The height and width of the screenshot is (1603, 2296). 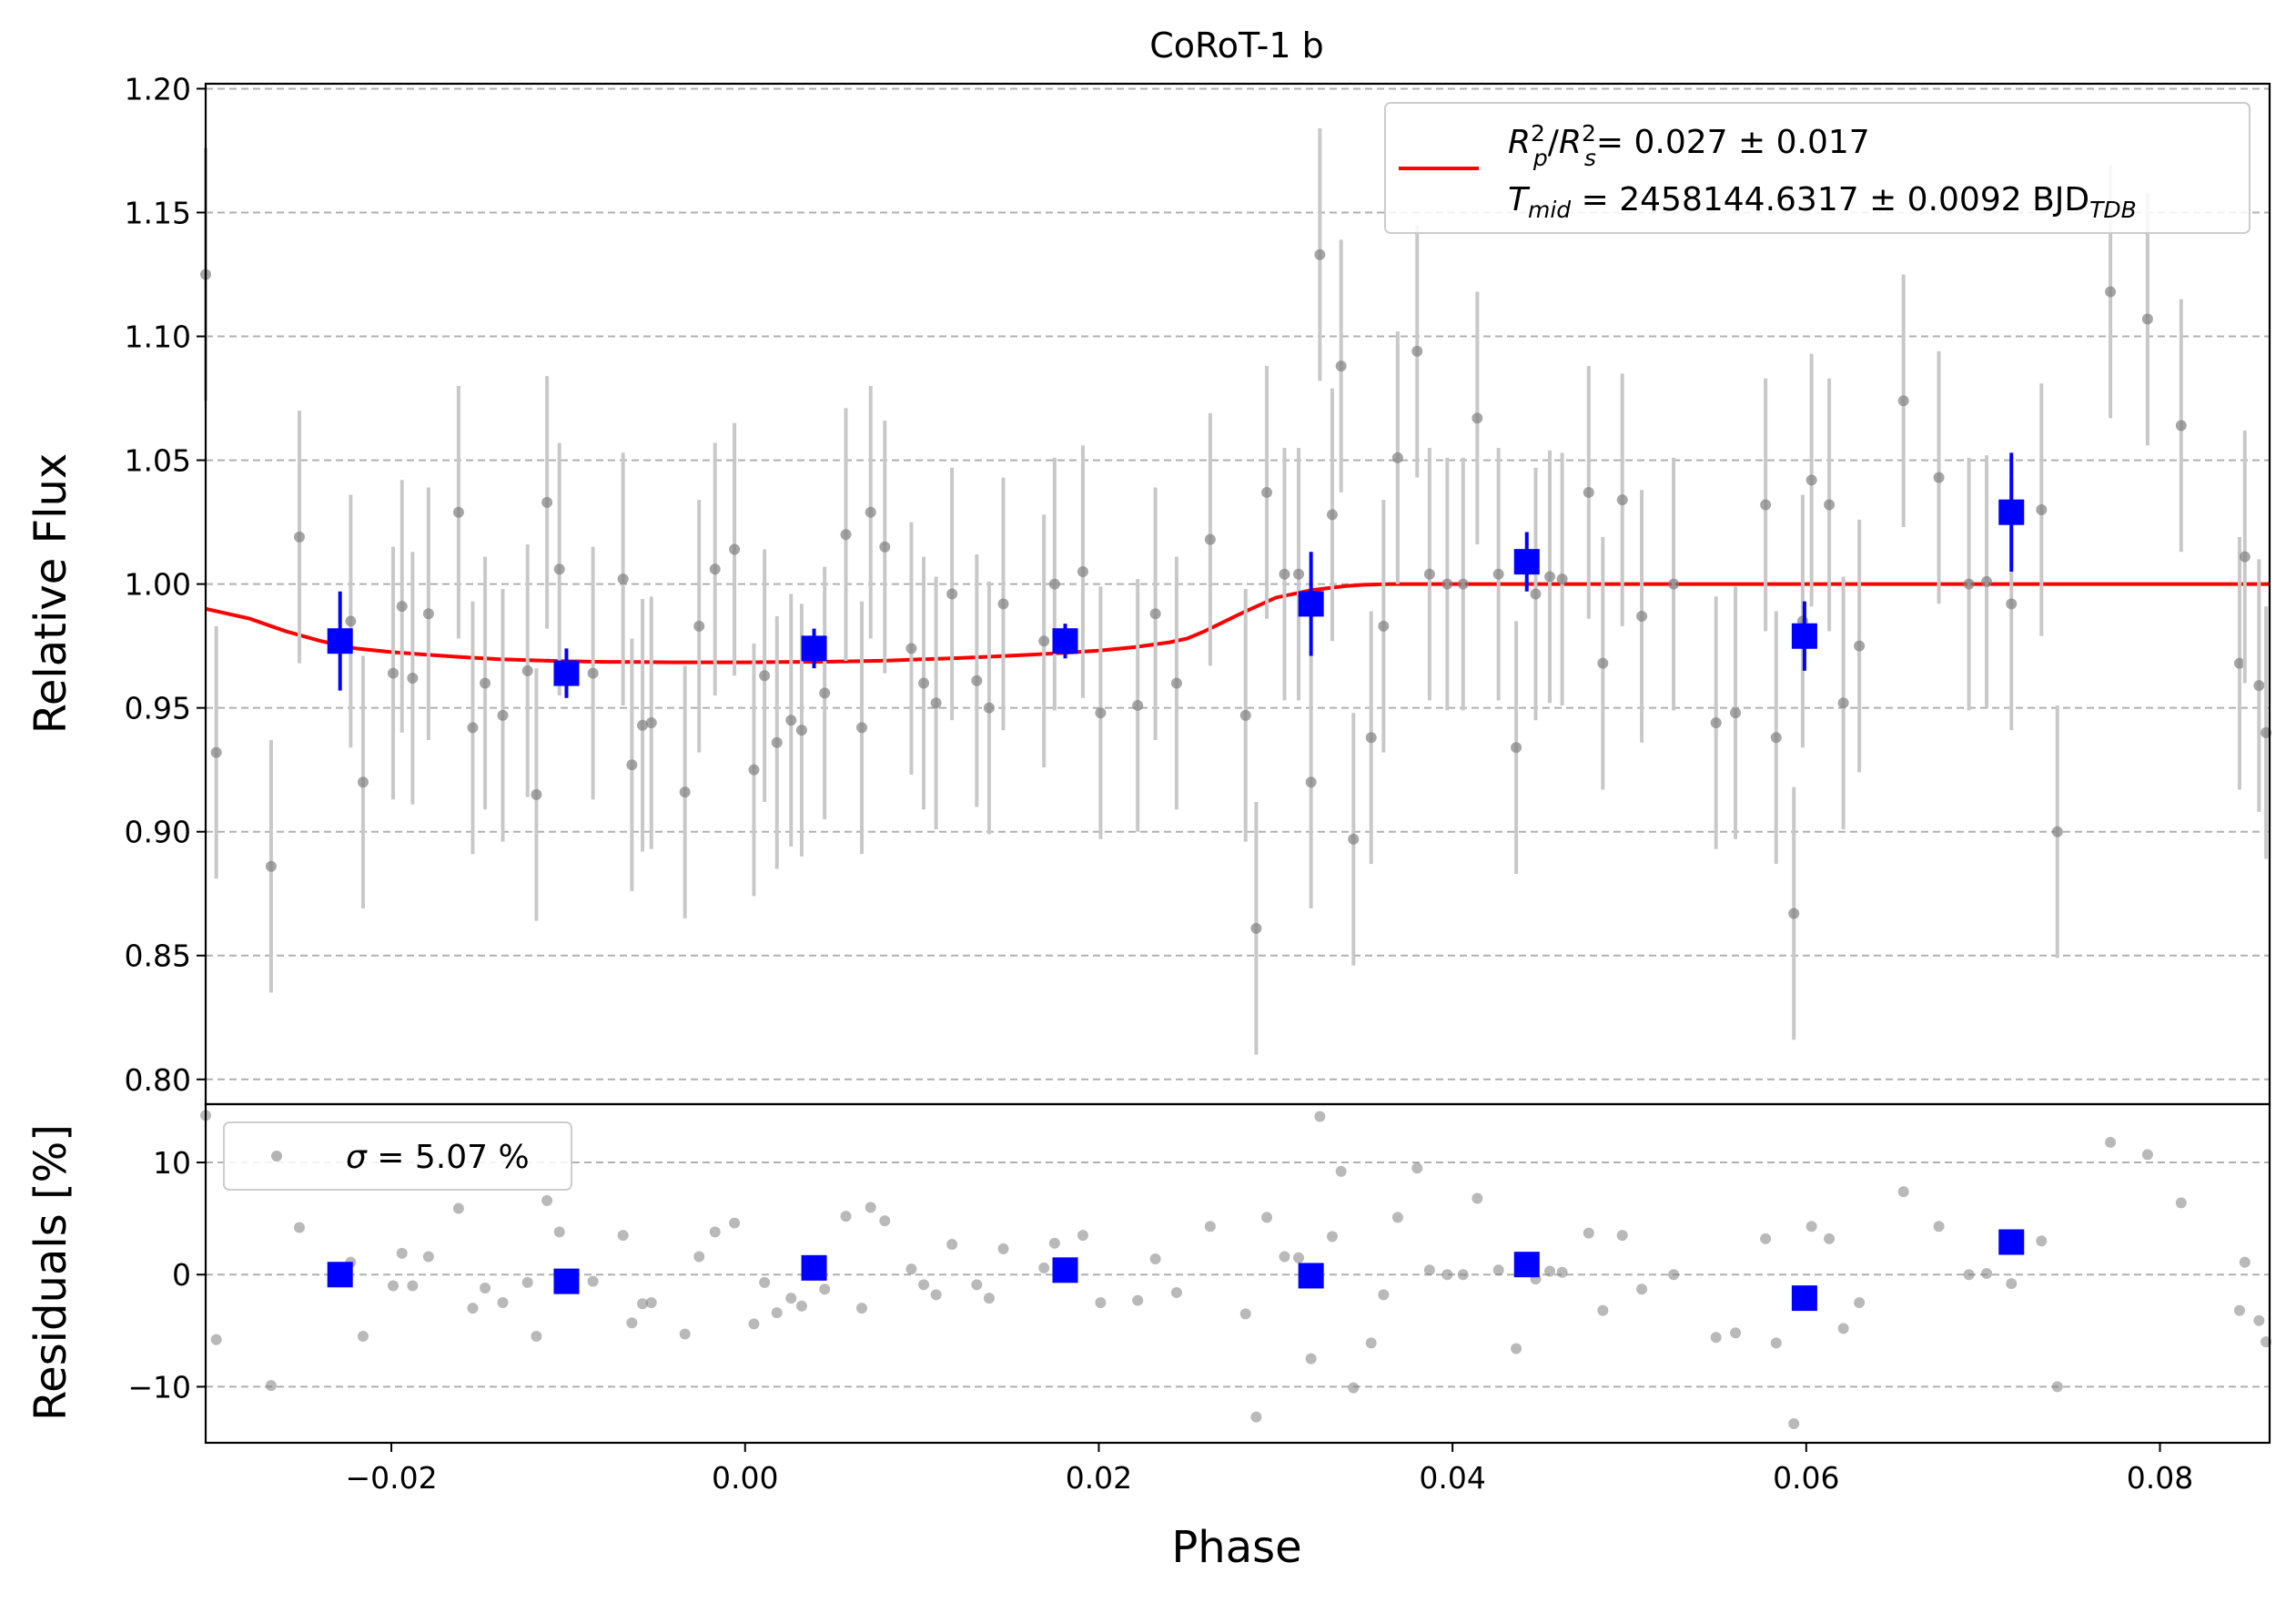 What do you see at coordinates (1452, 1478) in the screenshot?
I see `phase-x-tick-label: 0.04` at bounding box center [1452, 1478].